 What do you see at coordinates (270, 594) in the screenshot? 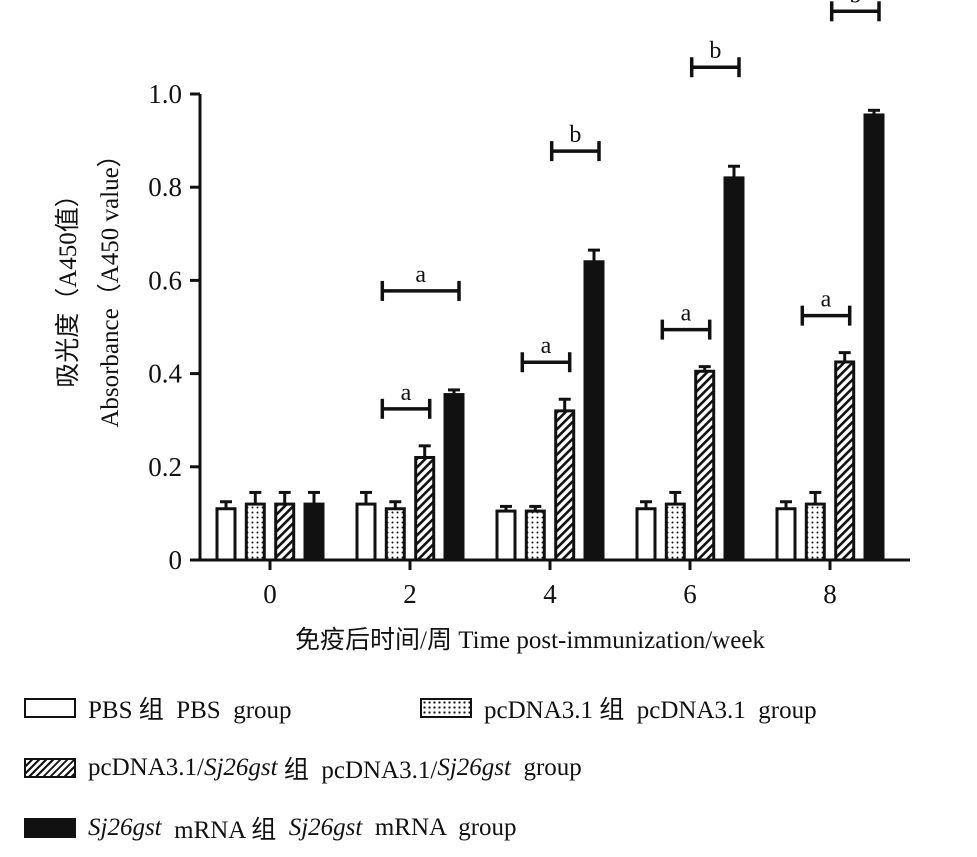
I see `x-tick-label: 0` at bounding box center [270, 594].